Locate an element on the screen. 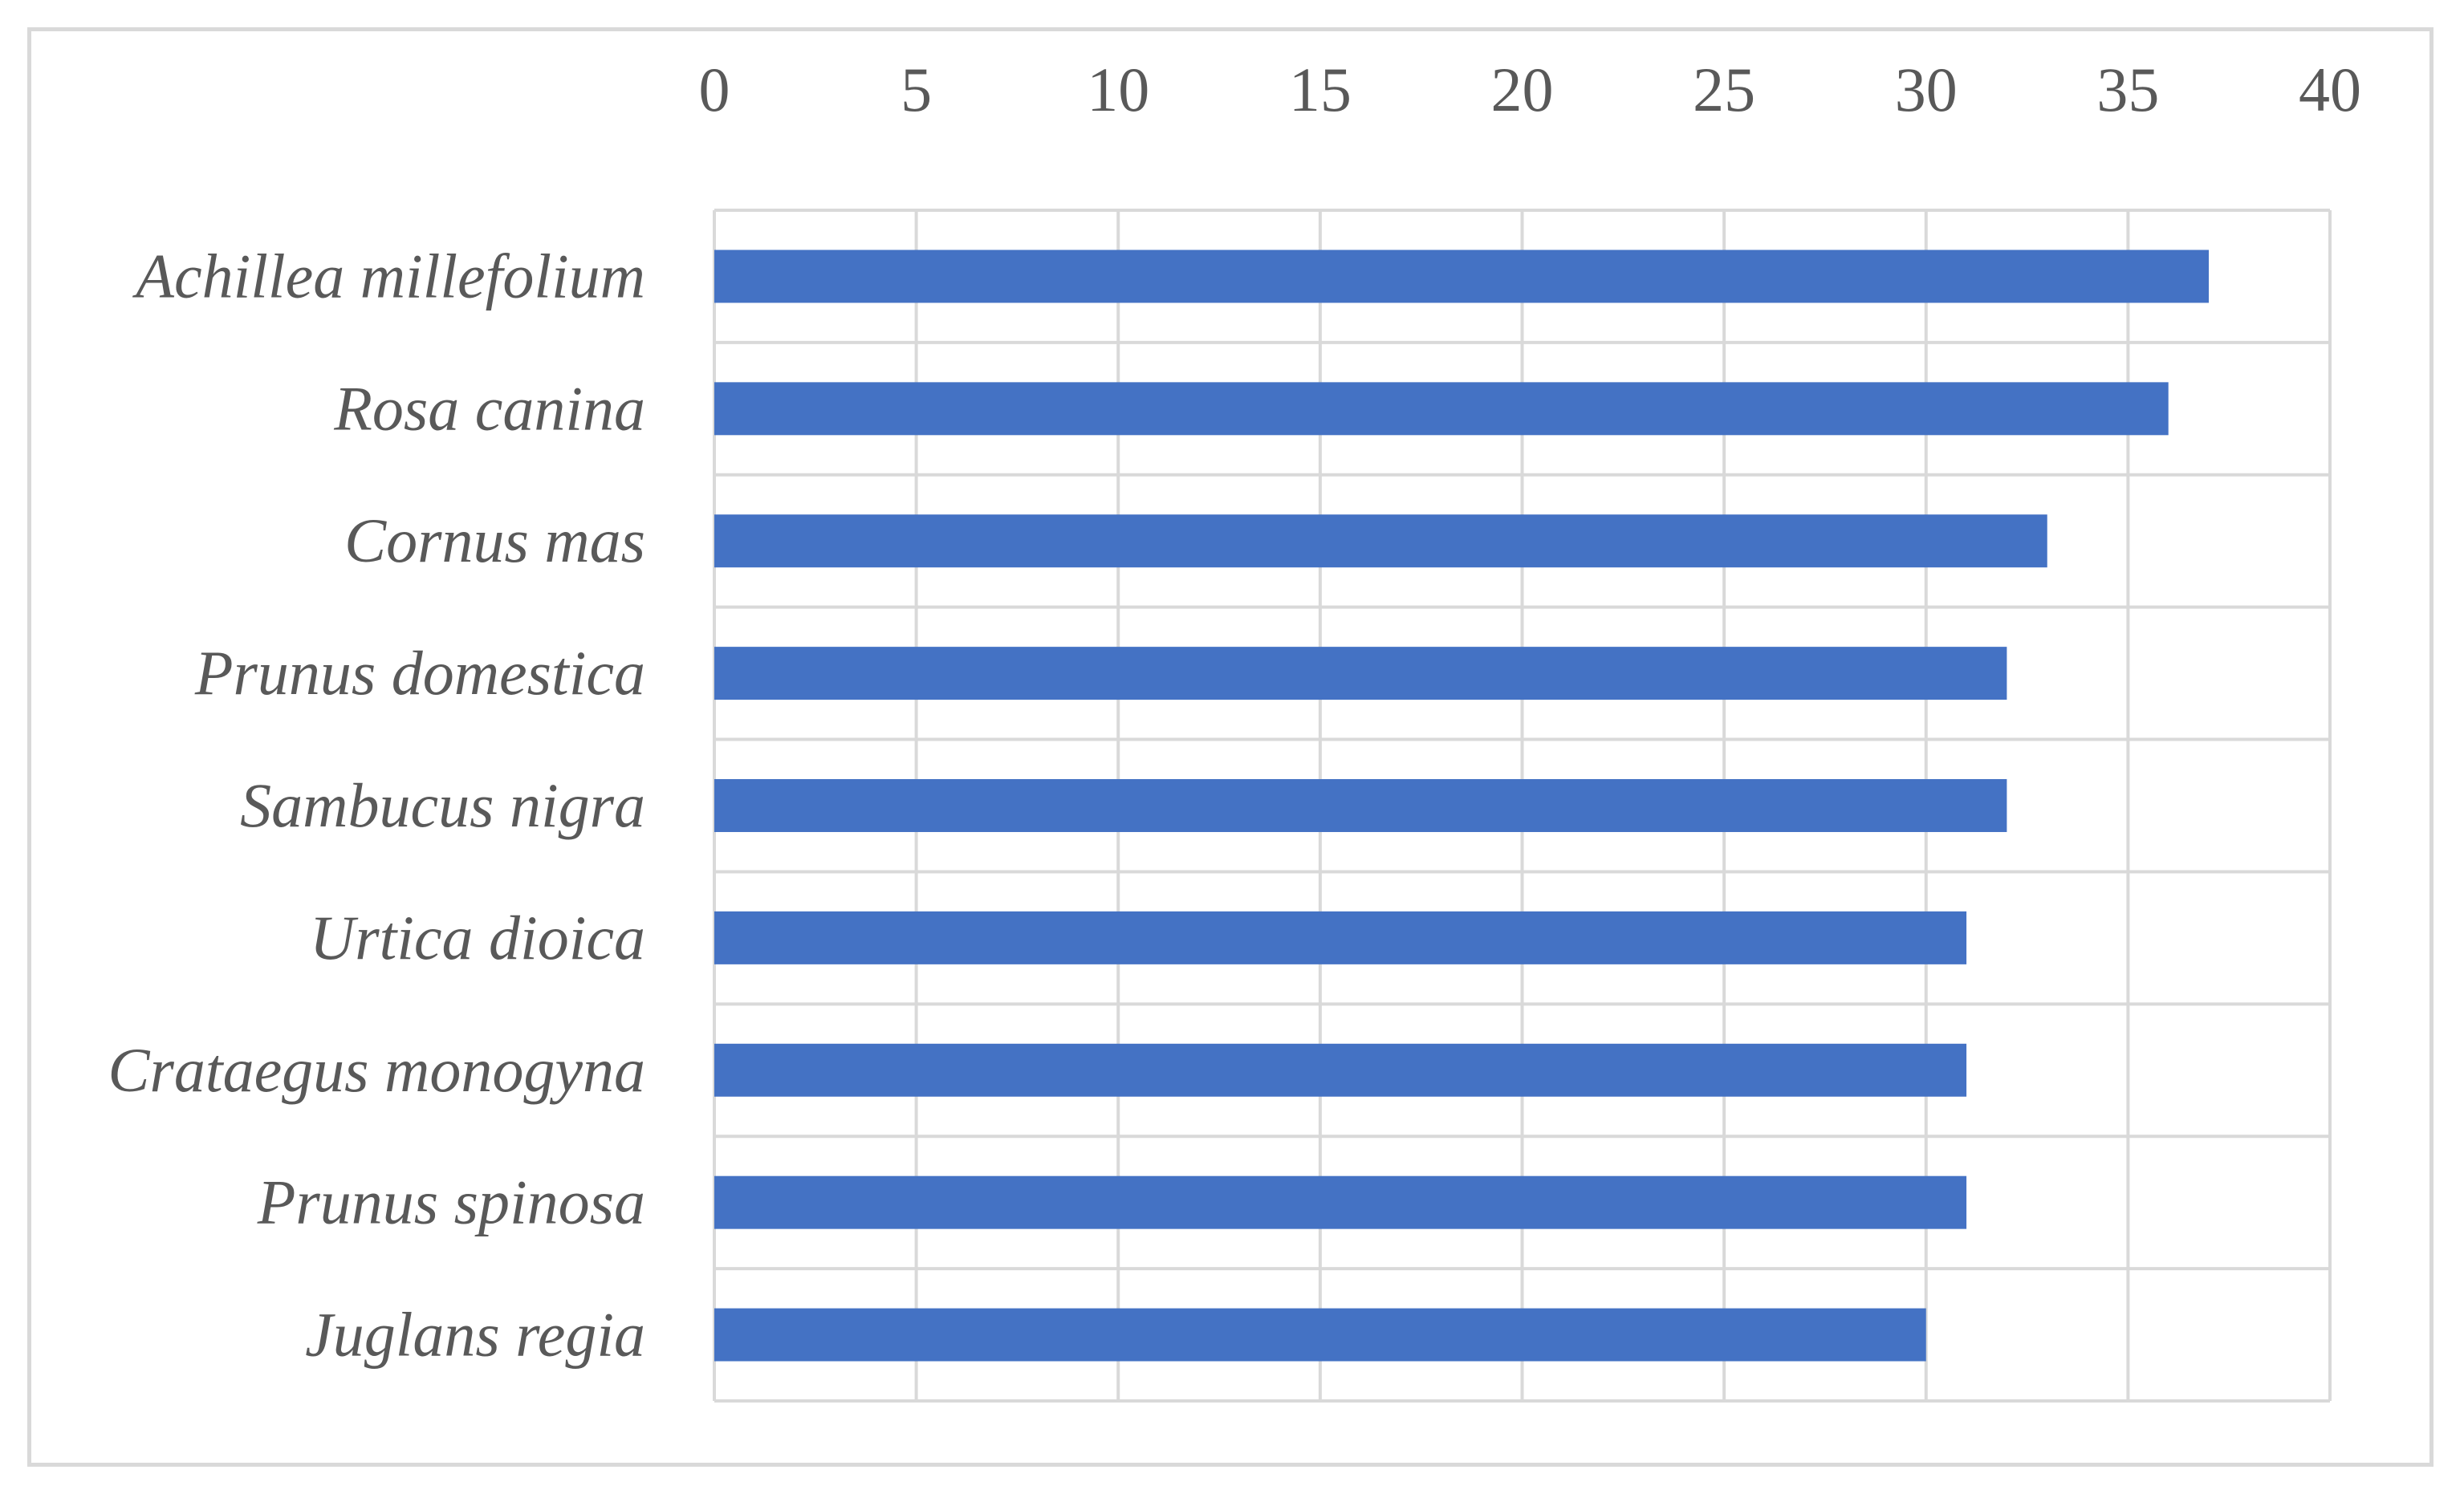 The image size is (2464, 1494). y-category-label: Prunus domestica is located at coordinates (419, 673).